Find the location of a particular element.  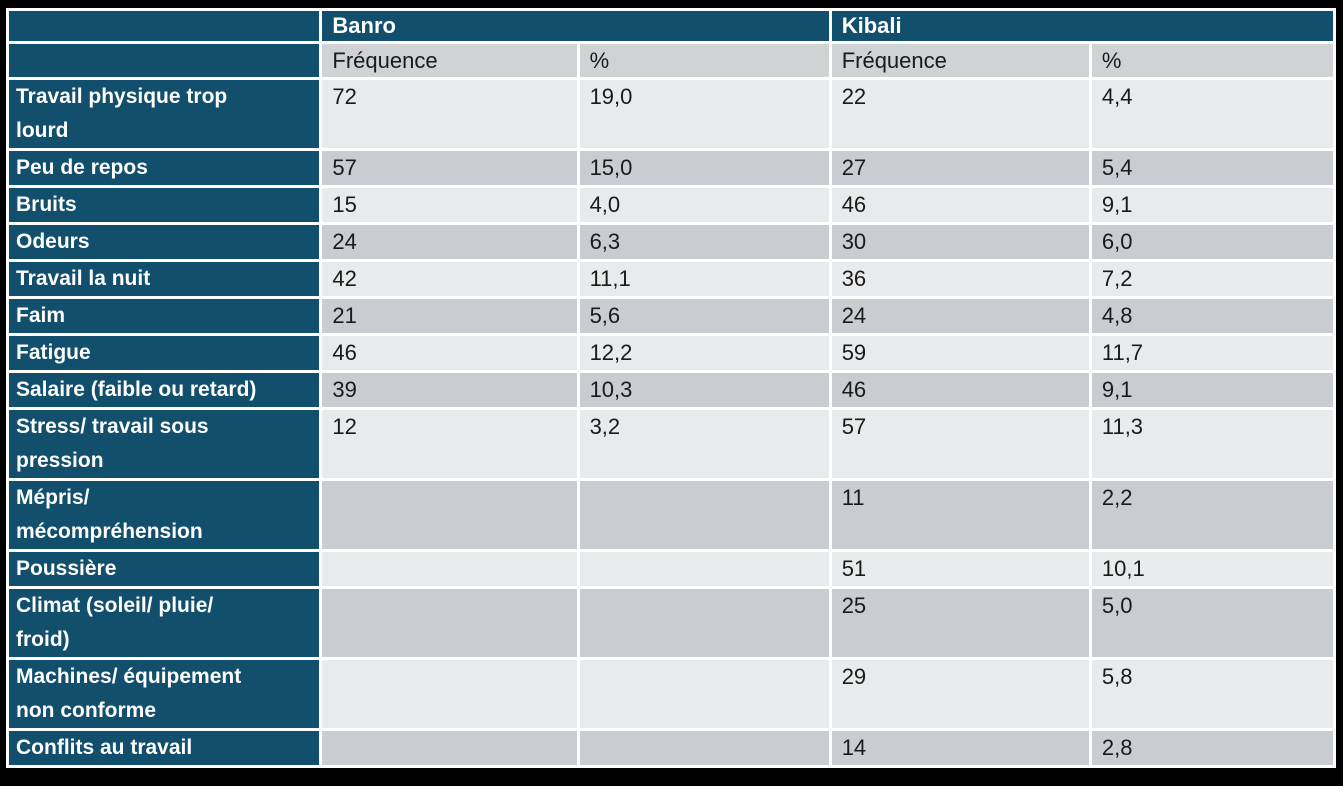

cell-value: 22 is located at coordinates (960, 114).